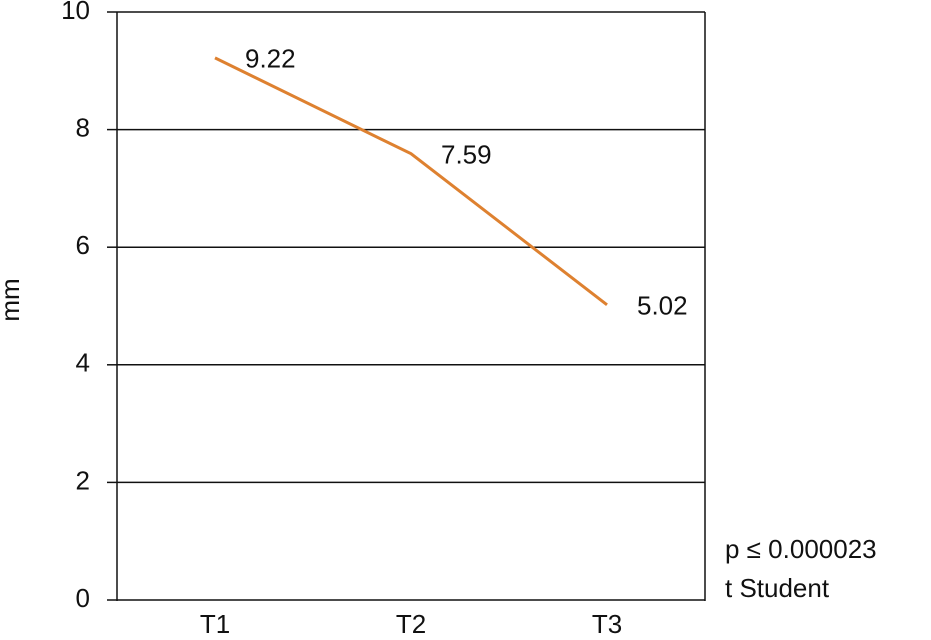  Describe the element at coordinates (83, 363) in the screenshot. I see `y-tick-label: 4` at that location.